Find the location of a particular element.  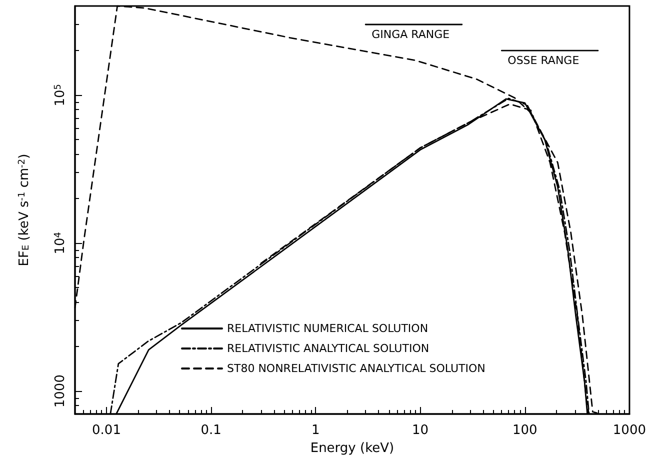

y-tick-label: 105 is located at coordinates (60, 95).